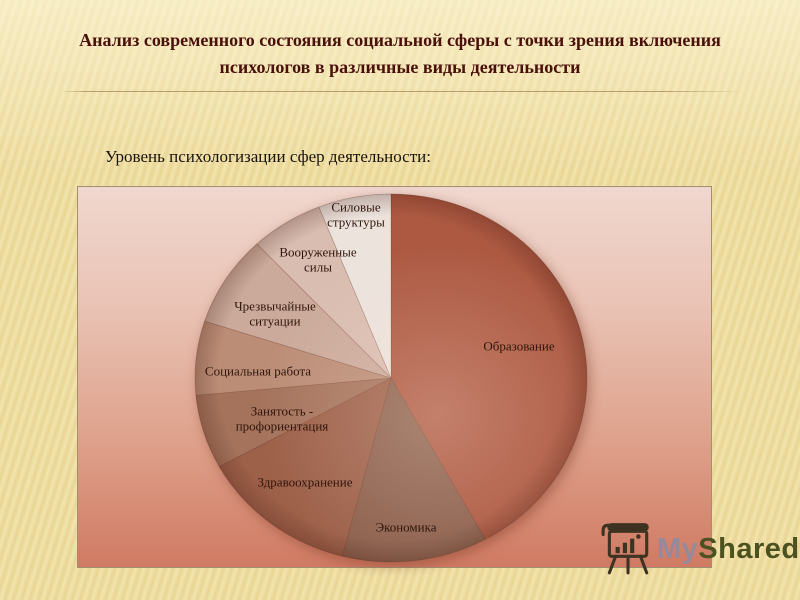 This screenshot has height=600, width=800. What do you see at coordinates (749, 548) in the screenshot?
I see `brand-shared: Shared` at bounding box center [749, 548].